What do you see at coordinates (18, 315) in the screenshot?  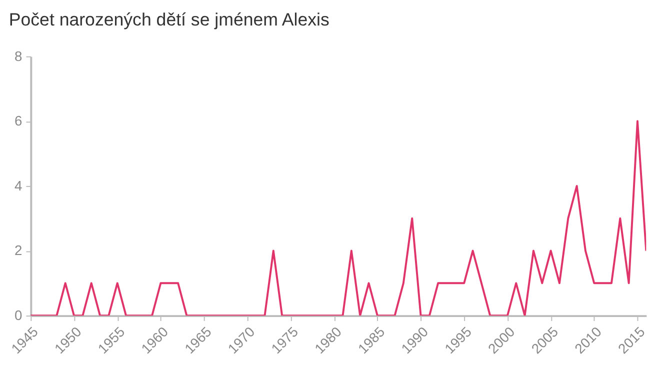 I see `y-tick-label: 0` at bounding box center [18, 315].